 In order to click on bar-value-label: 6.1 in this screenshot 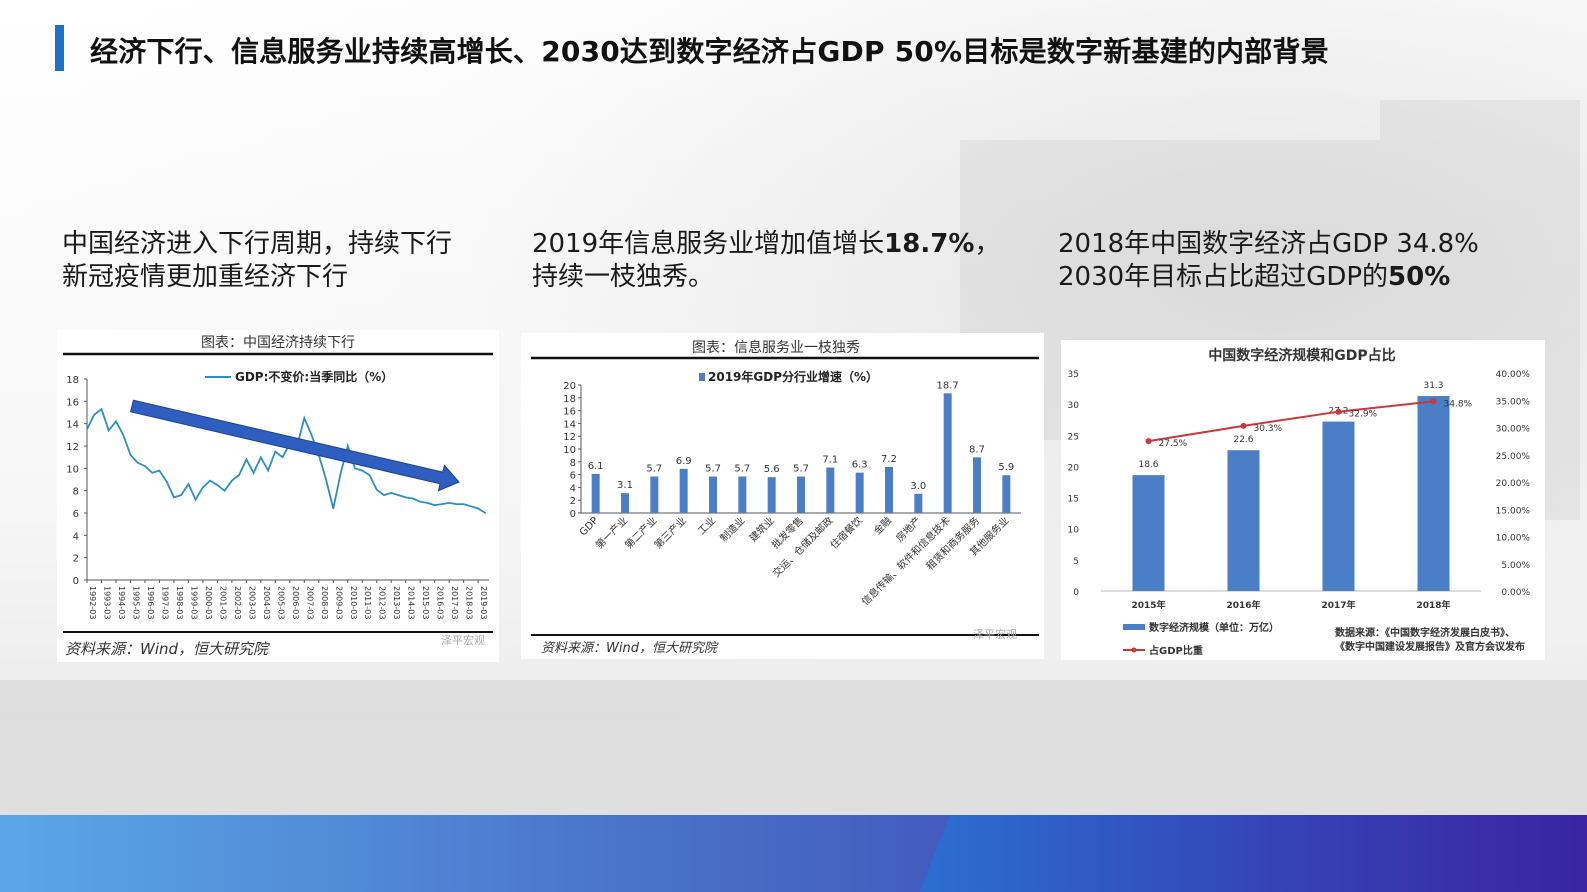, I will do `click(596, 466)`.